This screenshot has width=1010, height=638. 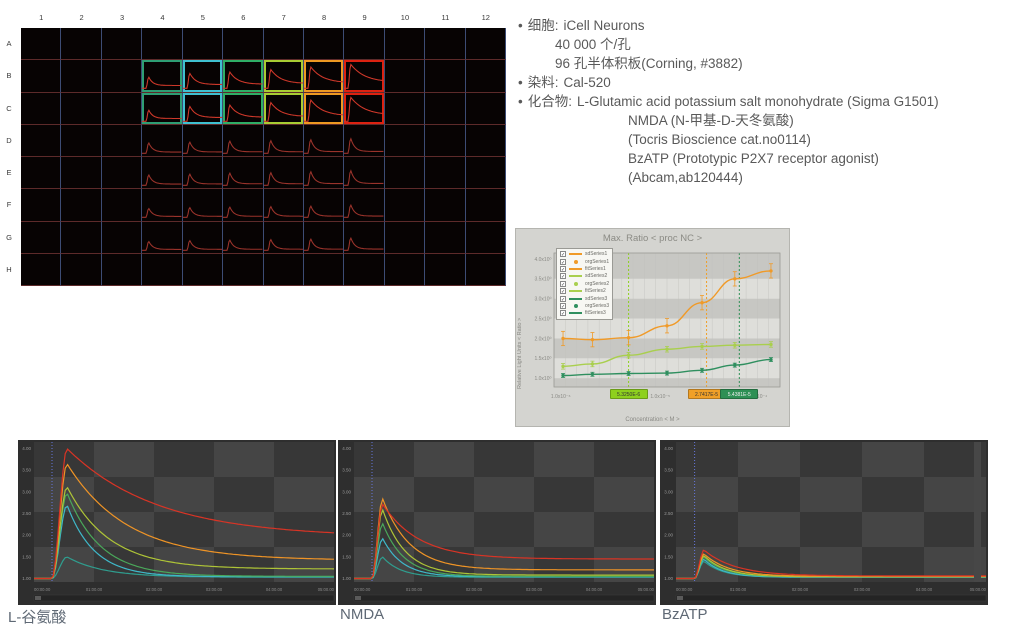 What do you see at coordinates (41, 237) in the screenshot?
I see `plate-well-G1` at bounding box center [41, 237].